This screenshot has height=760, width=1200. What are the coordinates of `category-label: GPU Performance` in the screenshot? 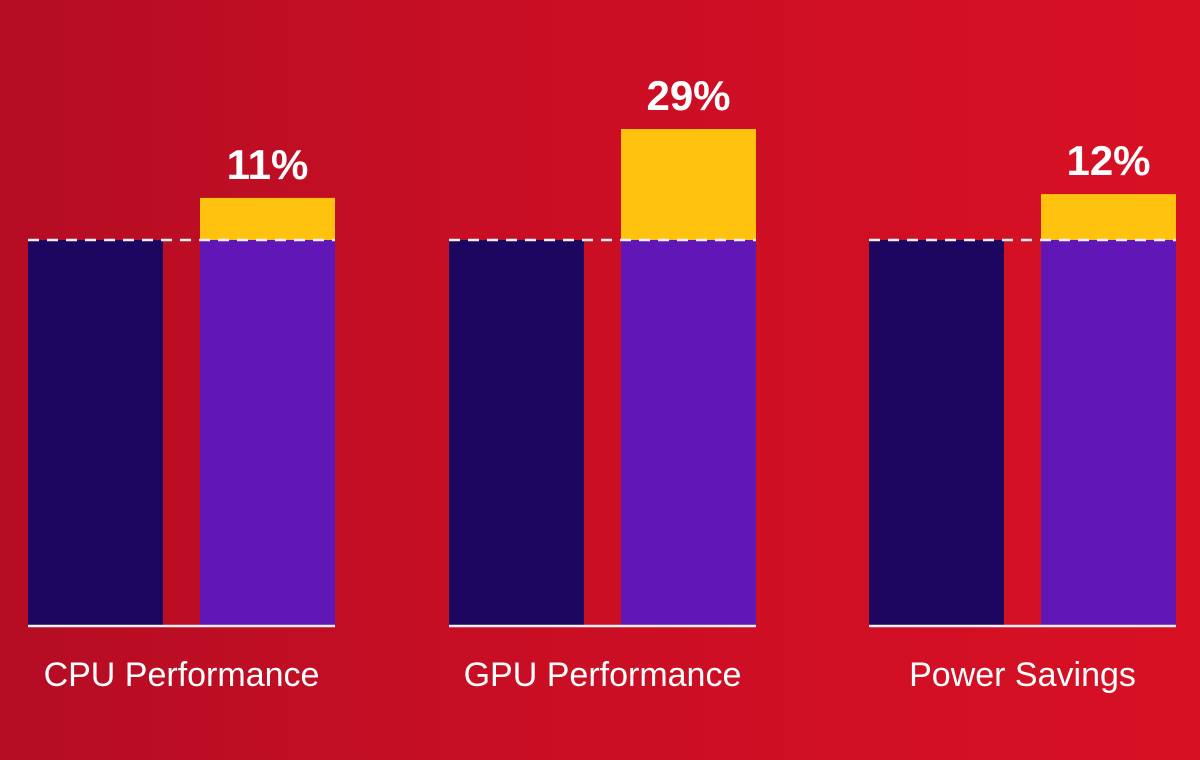 It's located at (602, 675).